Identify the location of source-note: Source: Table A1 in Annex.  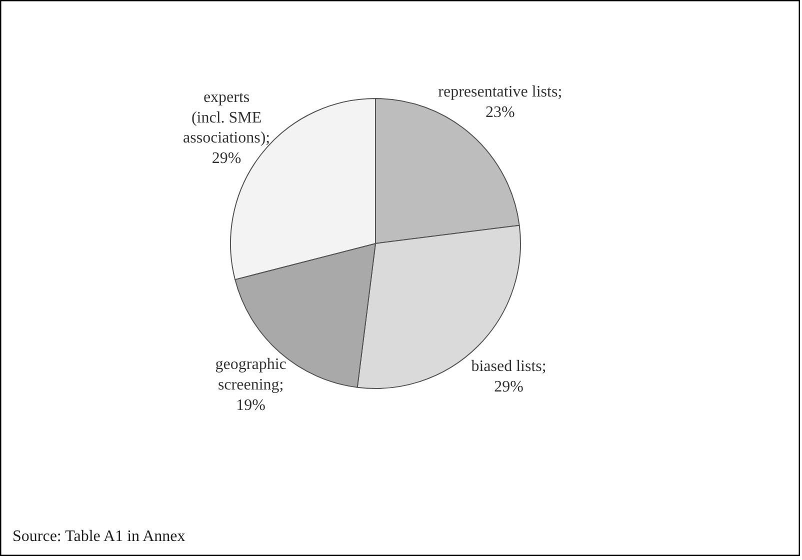
(99, 536).